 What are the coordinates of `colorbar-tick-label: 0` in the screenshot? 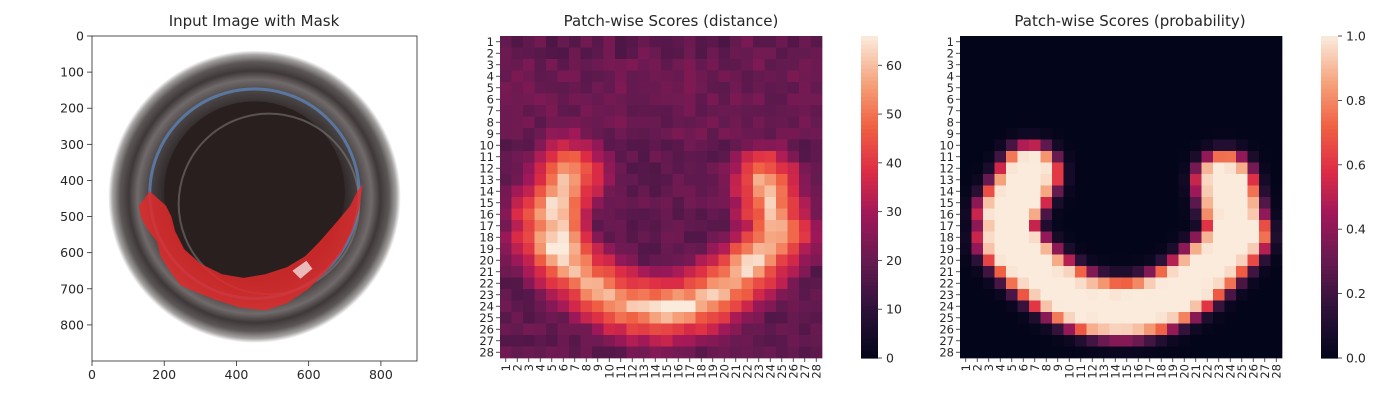 It's located at (890, 358).